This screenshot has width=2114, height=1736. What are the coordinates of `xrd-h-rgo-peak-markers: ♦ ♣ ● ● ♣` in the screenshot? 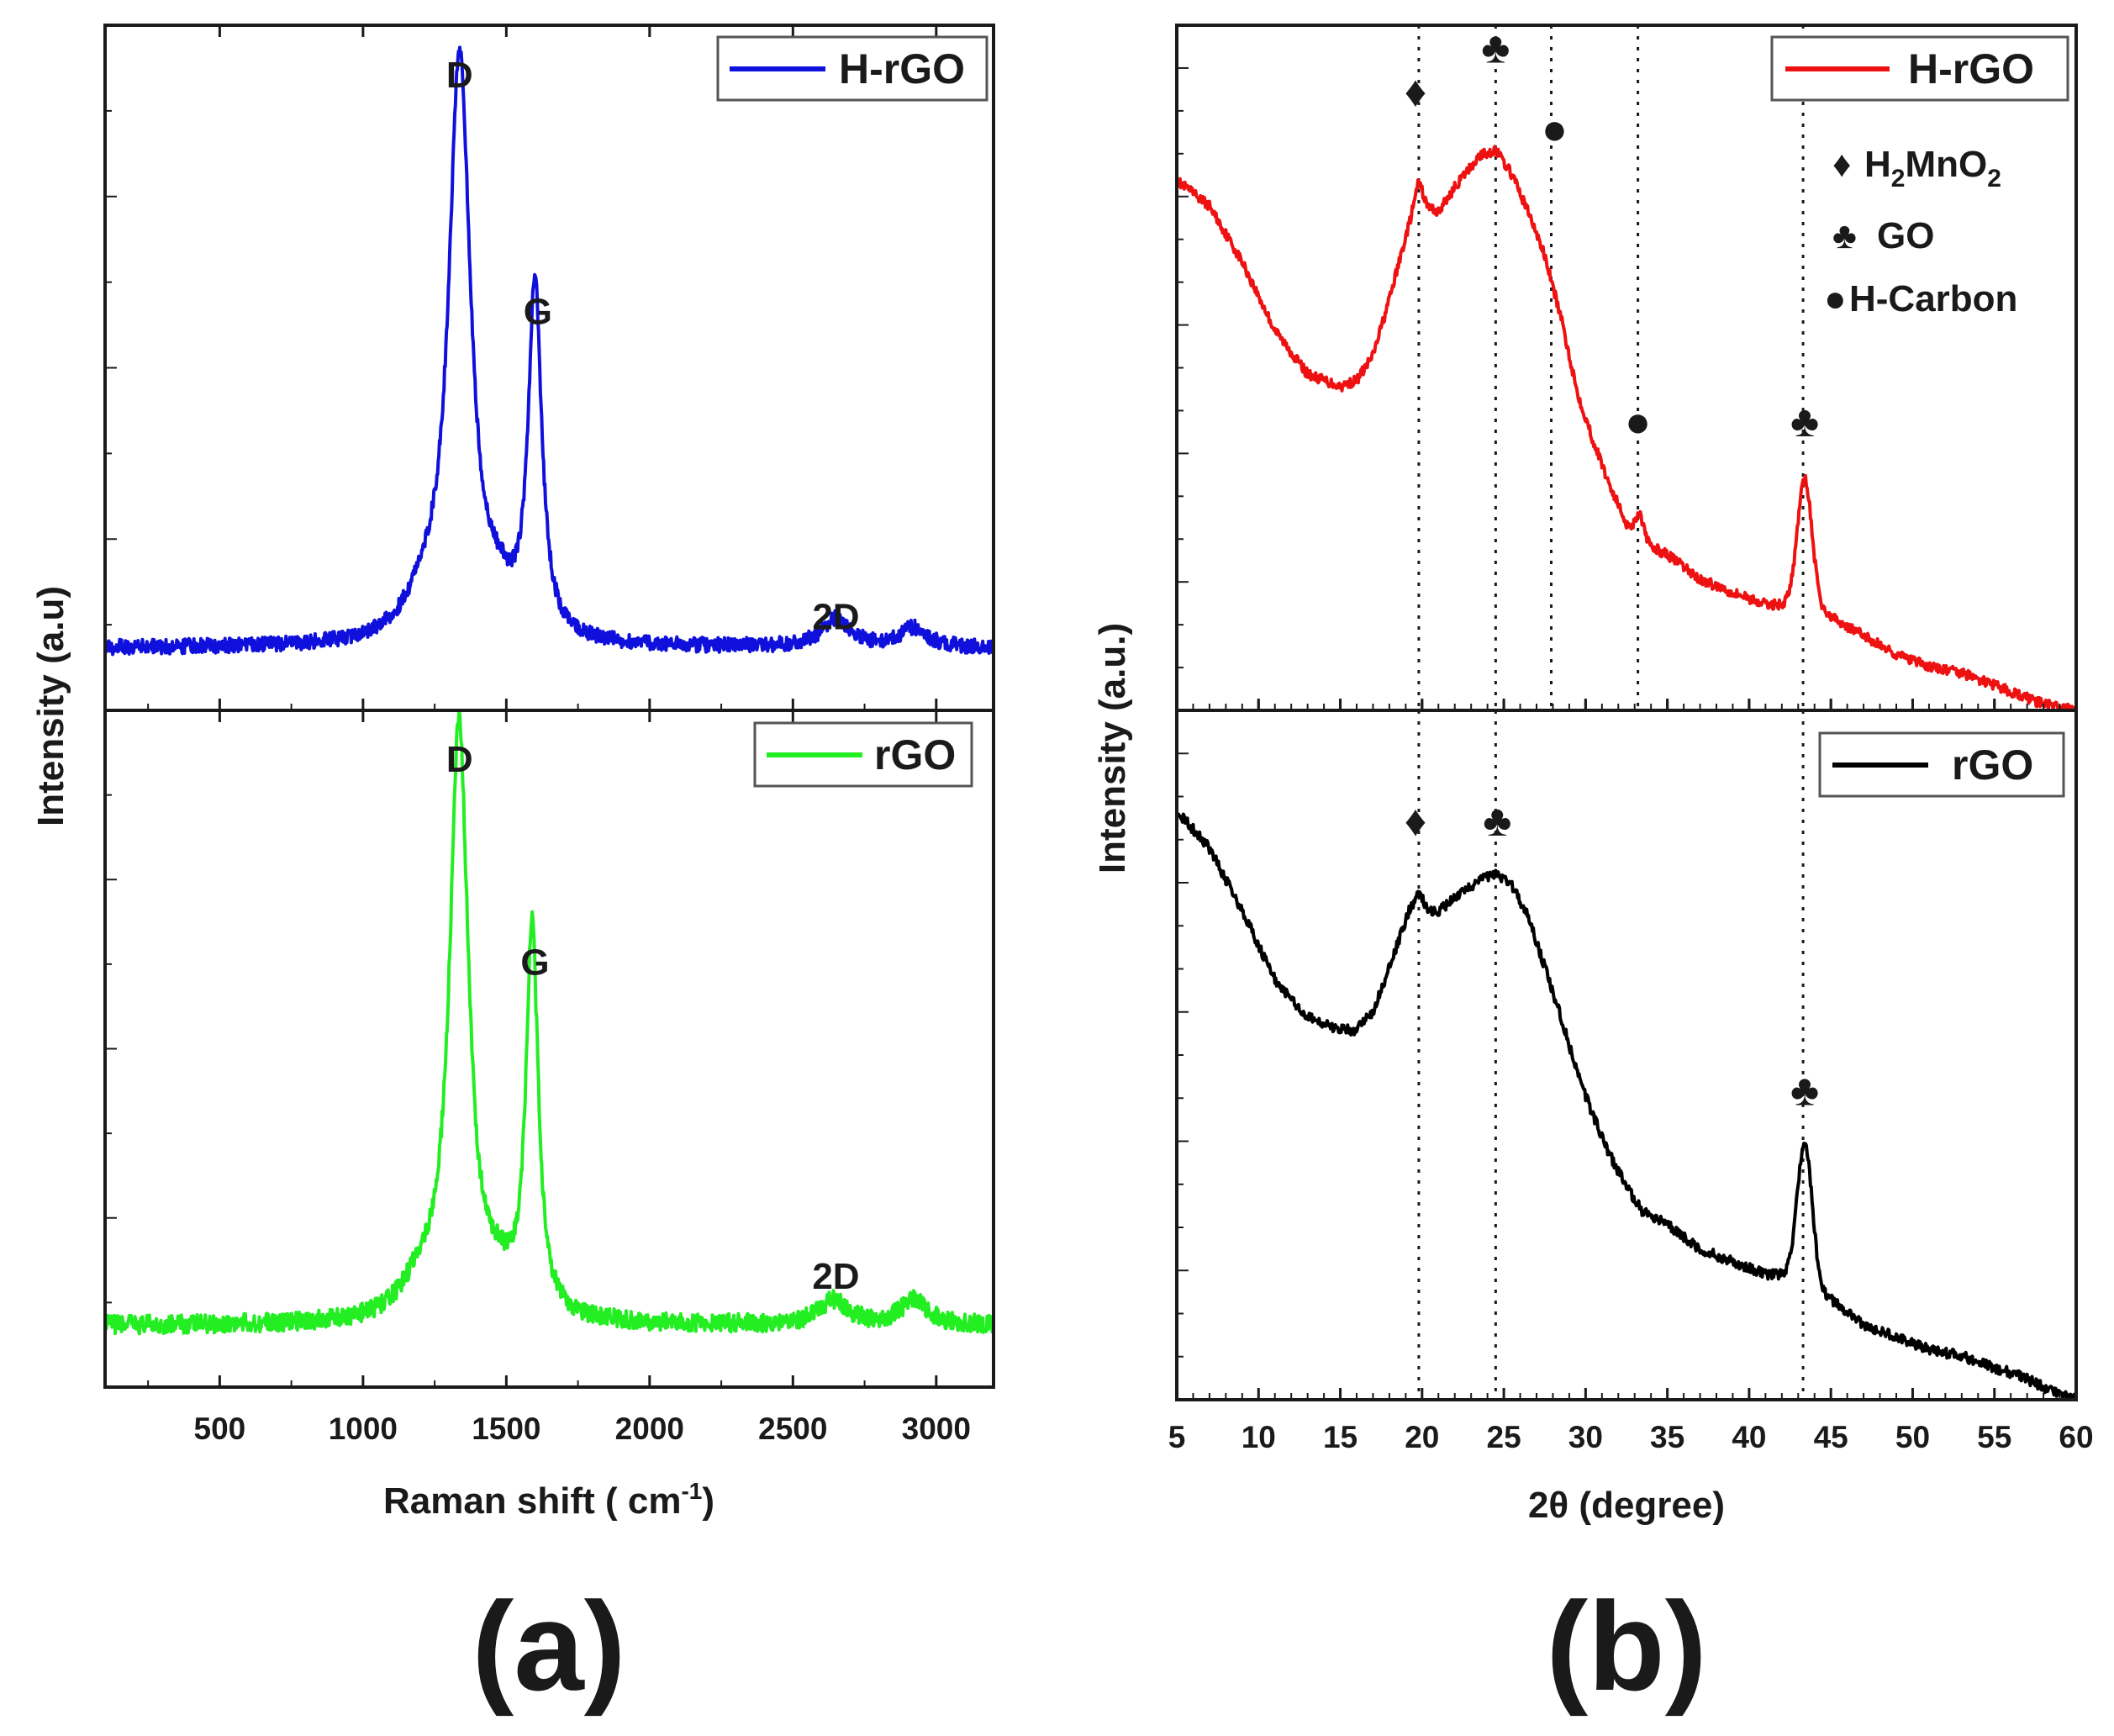 It's located at (1612, 235).